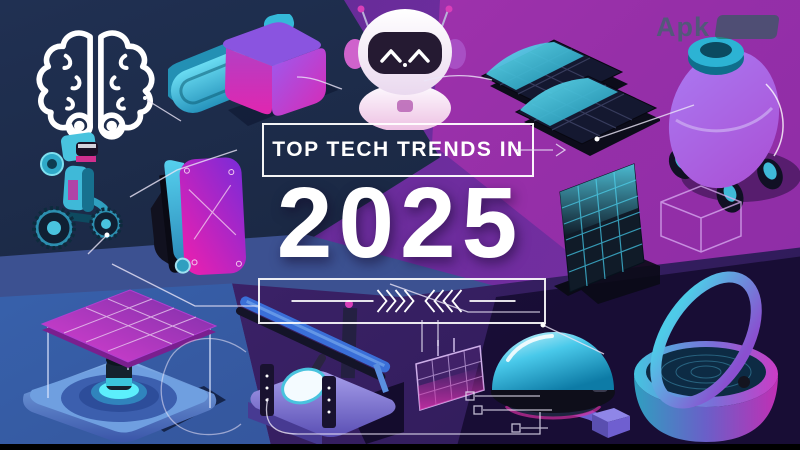  What do you see at coordinates (554, 382) in the screenshot?
I see `smart-vacuum-icon` at bounding box center [554, 382].